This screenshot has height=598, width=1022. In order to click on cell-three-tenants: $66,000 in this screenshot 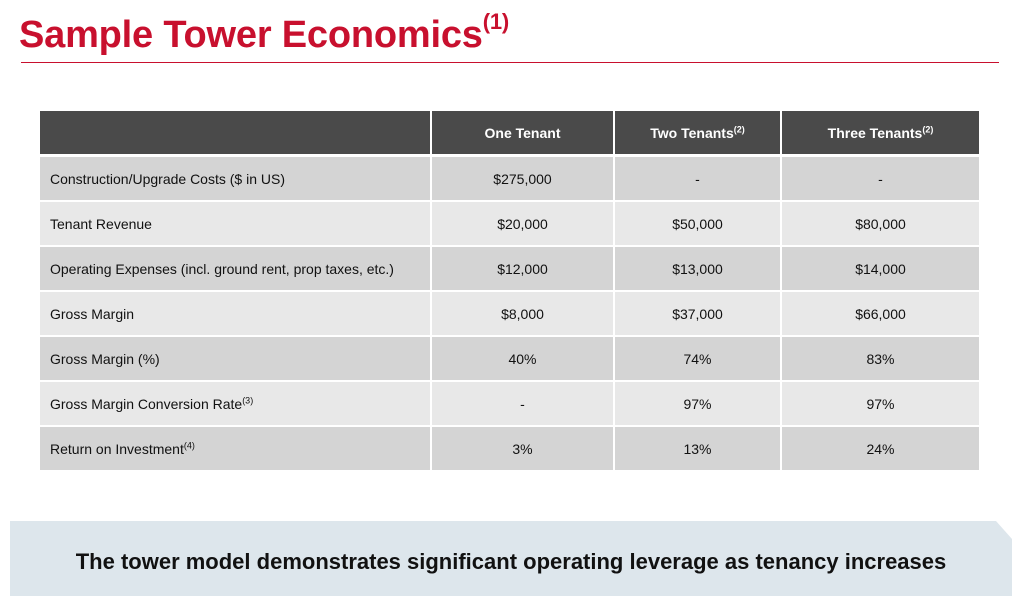, I will do `click(880, 314)`.